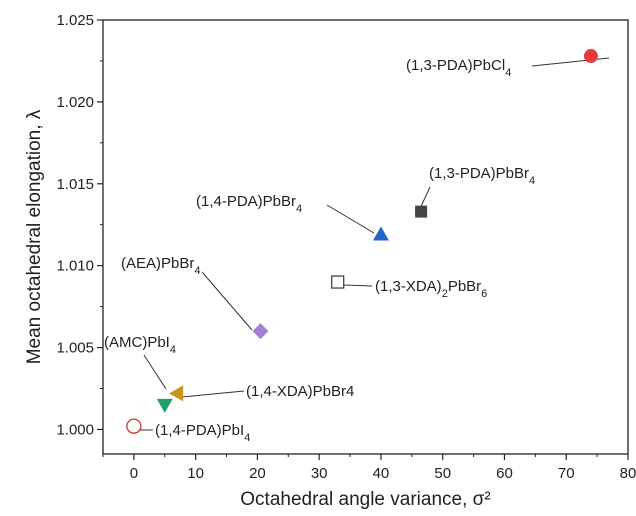  Describe the element at coordinates (365, 499) in the screenshot. I see `x-axis-title: Octahedral angle variance, σ²` at that location.